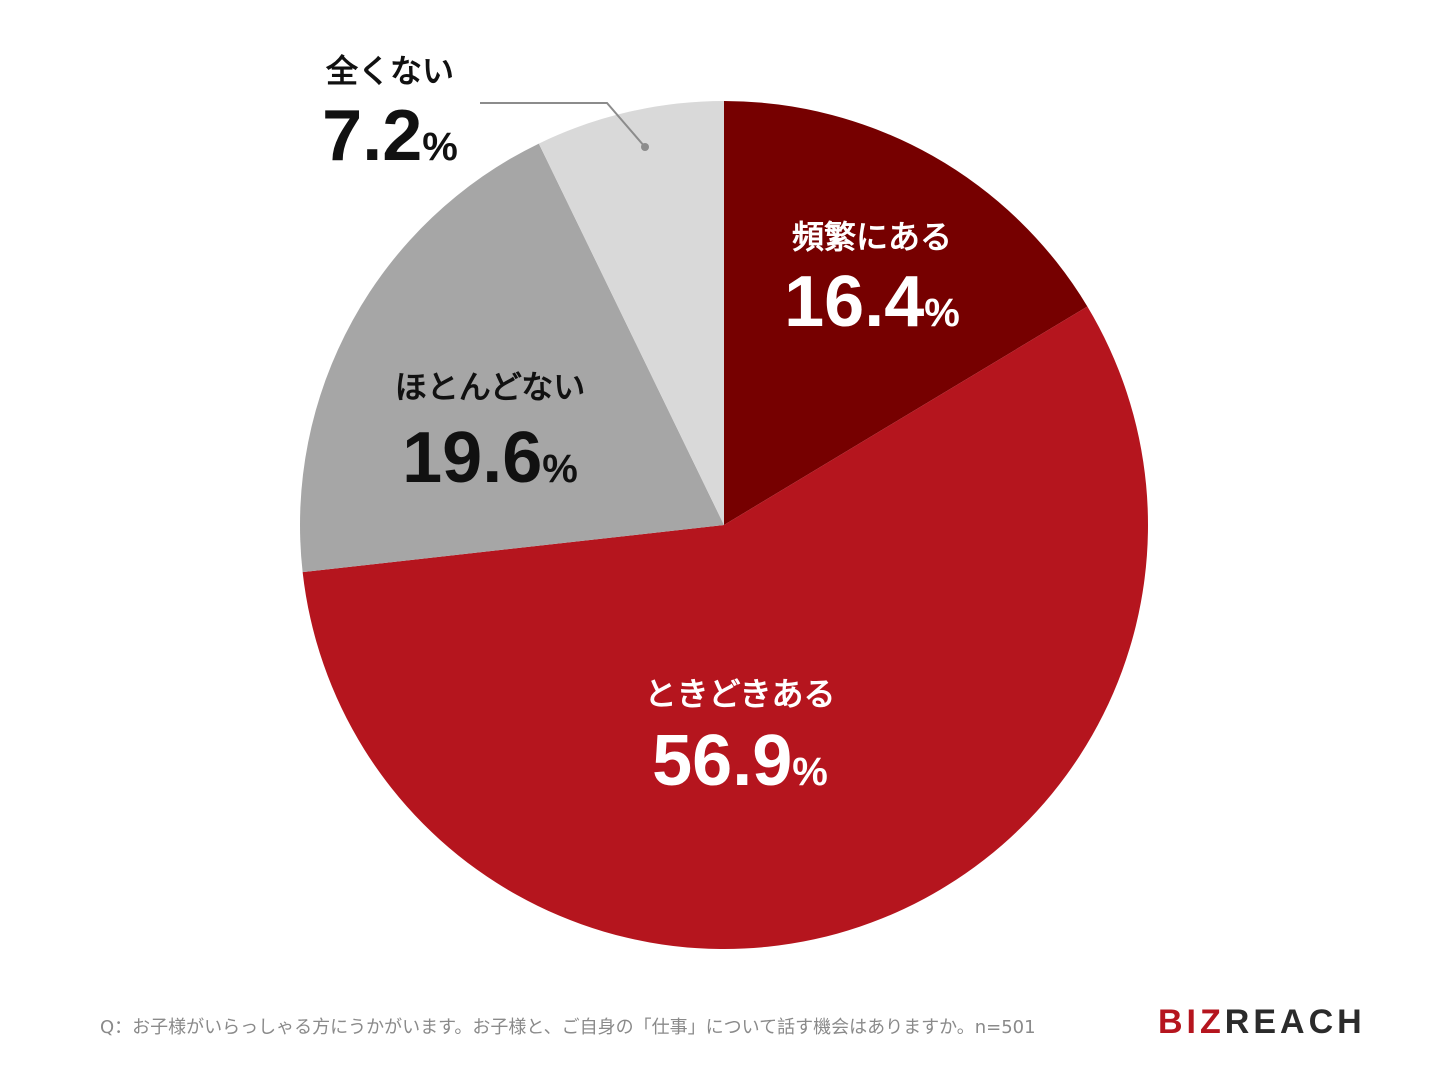  I want to click on slice-label: 頻繁にある, so click(872, 237).